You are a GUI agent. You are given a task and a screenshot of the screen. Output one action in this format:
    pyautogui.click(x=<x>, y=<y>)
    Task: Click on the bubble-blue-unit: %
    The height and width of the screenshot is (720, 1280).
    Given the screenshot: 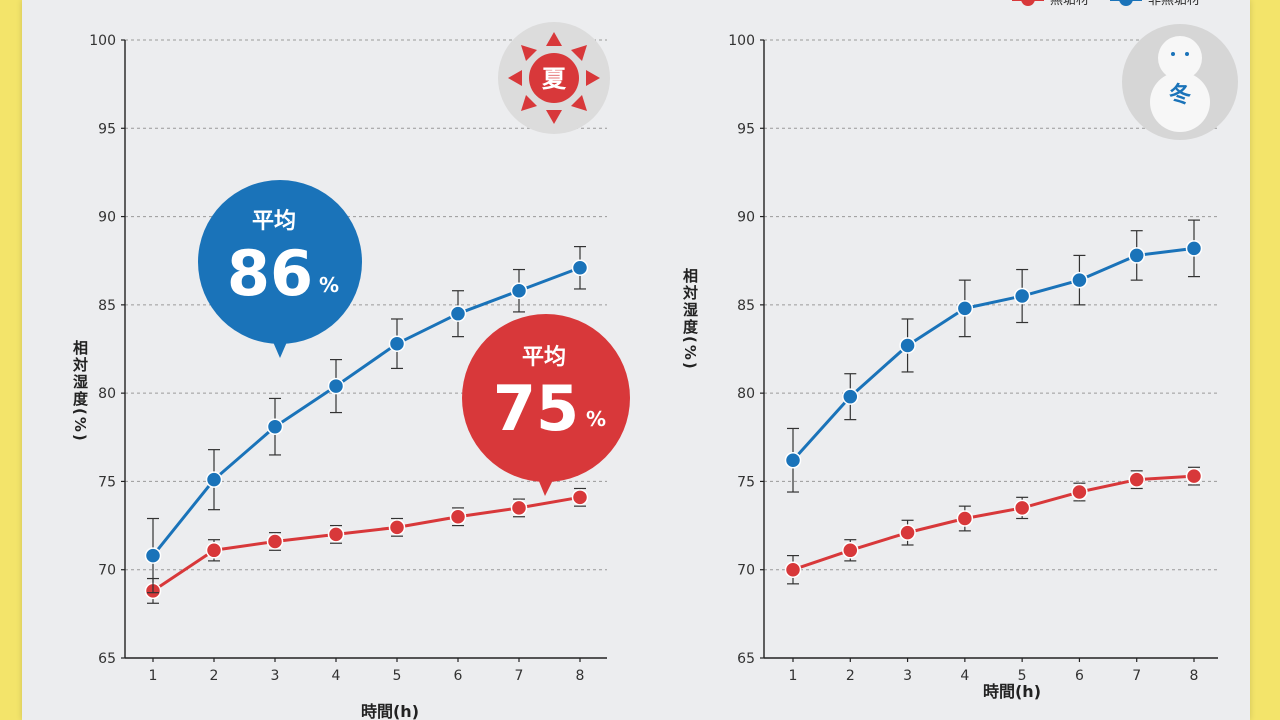 What is the action you would take?
    pyautogui.click(x=329, y=285)
    